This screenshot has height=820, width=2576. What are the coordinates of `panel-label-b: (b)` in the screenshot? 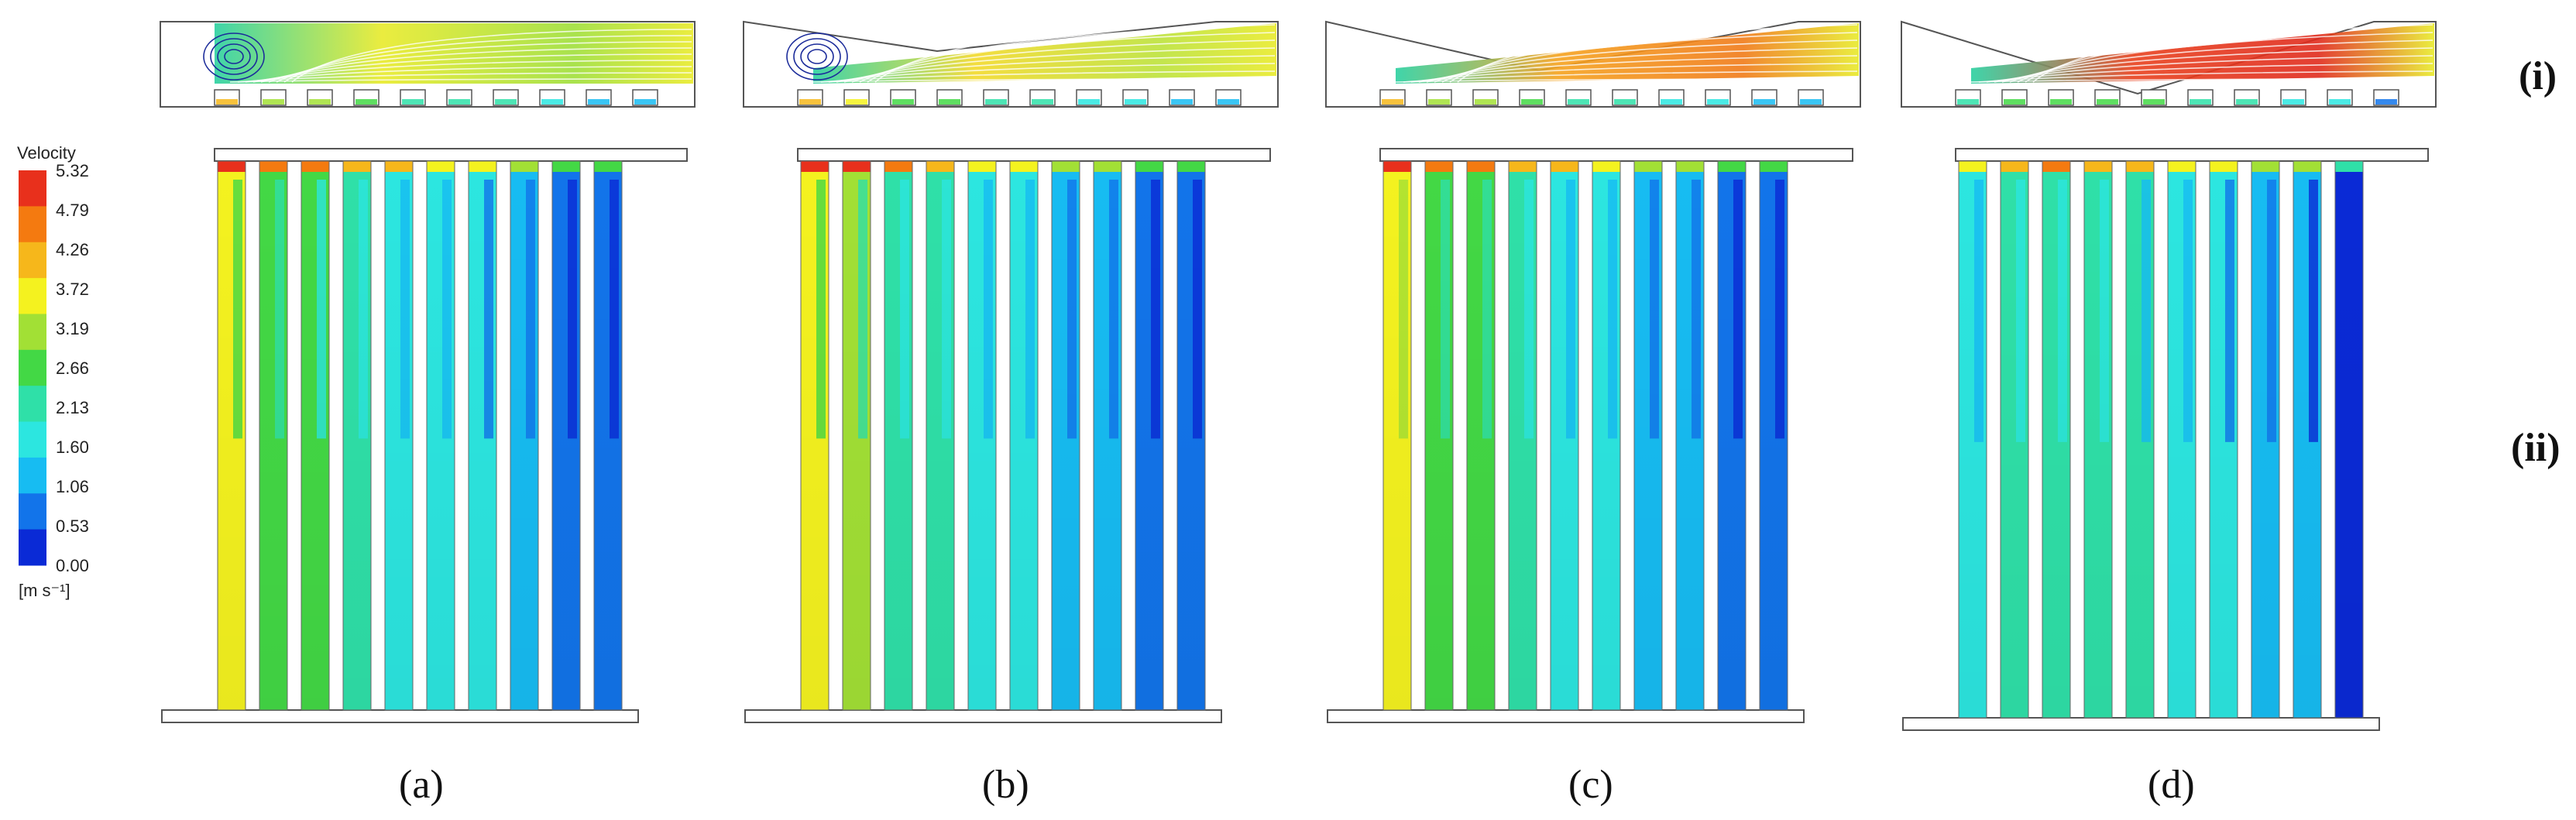 It's located at (1005, 785).